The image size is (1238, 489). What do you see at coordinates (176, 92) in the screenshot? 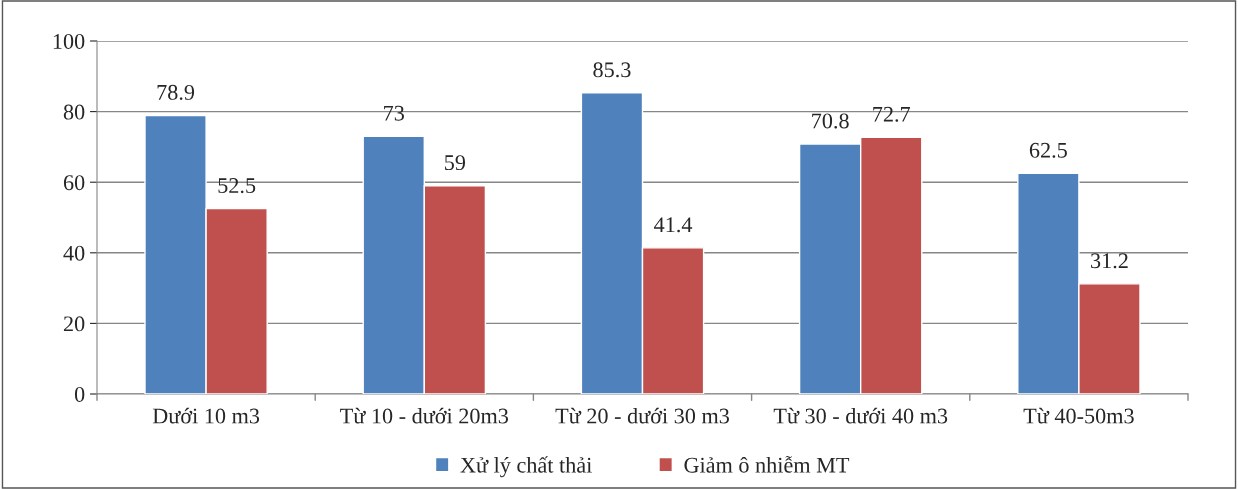
I see `data-label: 78.9` at bounding box center [176, 92].